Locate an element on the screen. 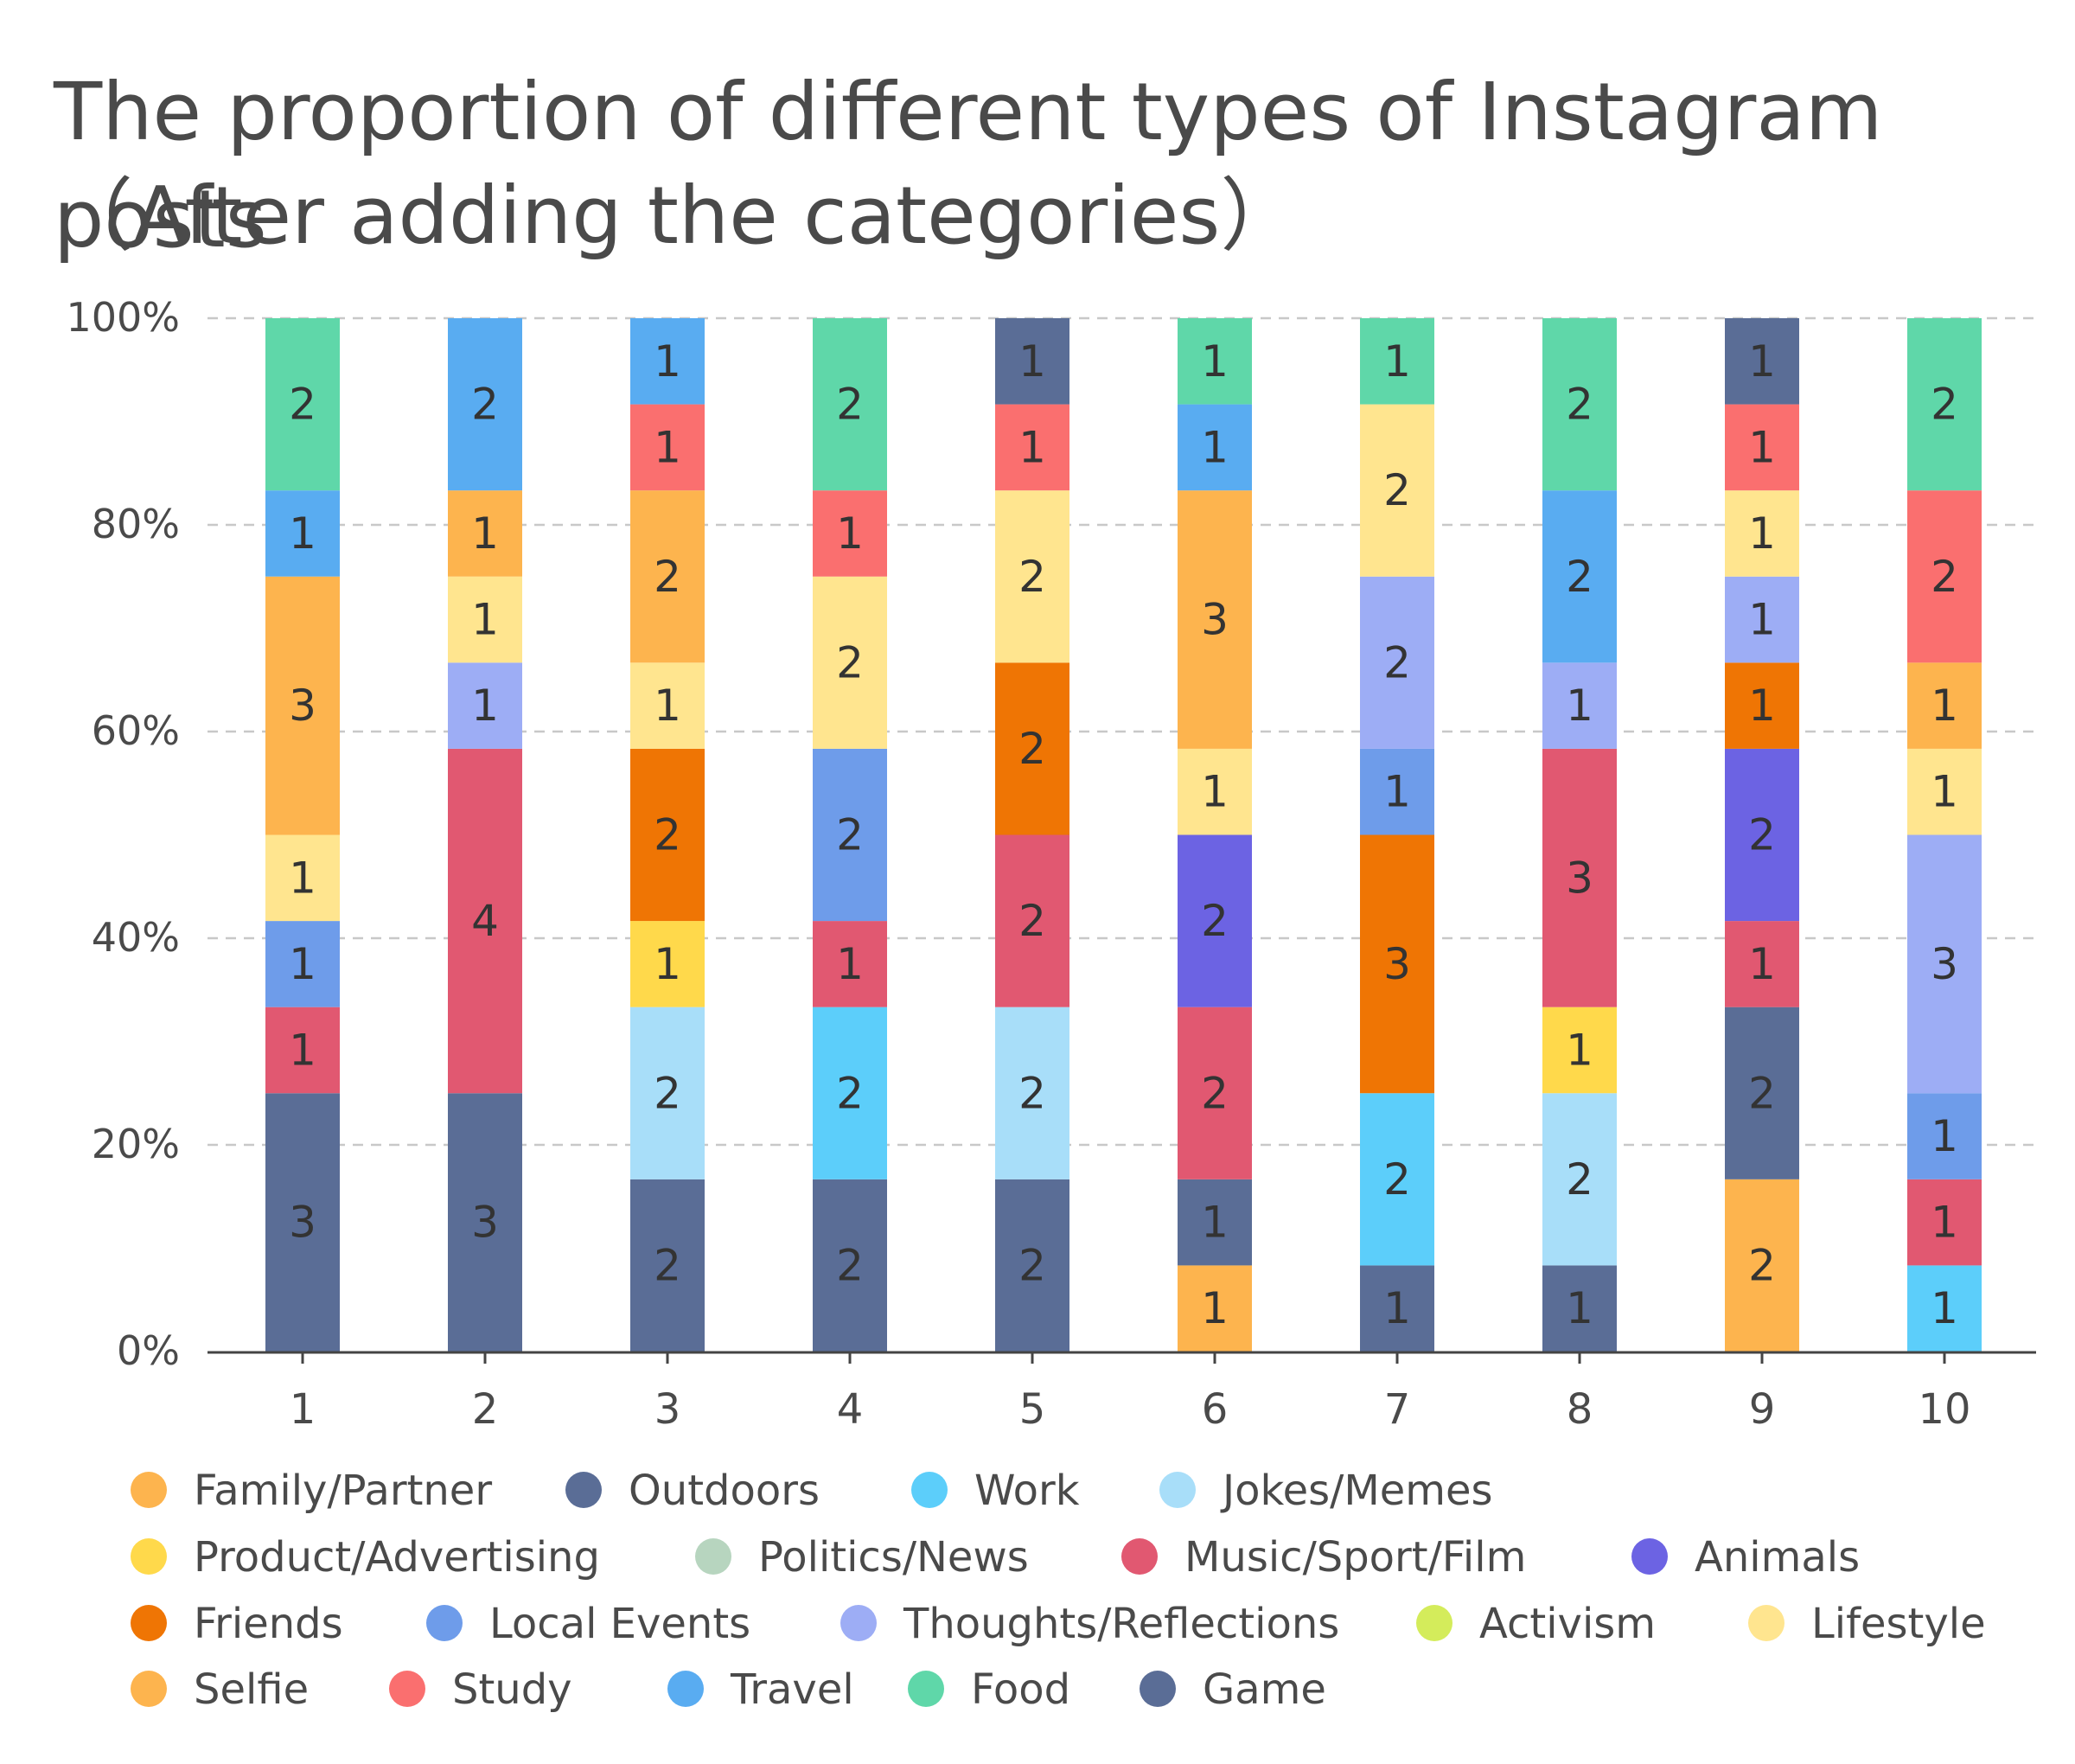  legend-label: Product/Advertising is located at coordinates (397, 1557).